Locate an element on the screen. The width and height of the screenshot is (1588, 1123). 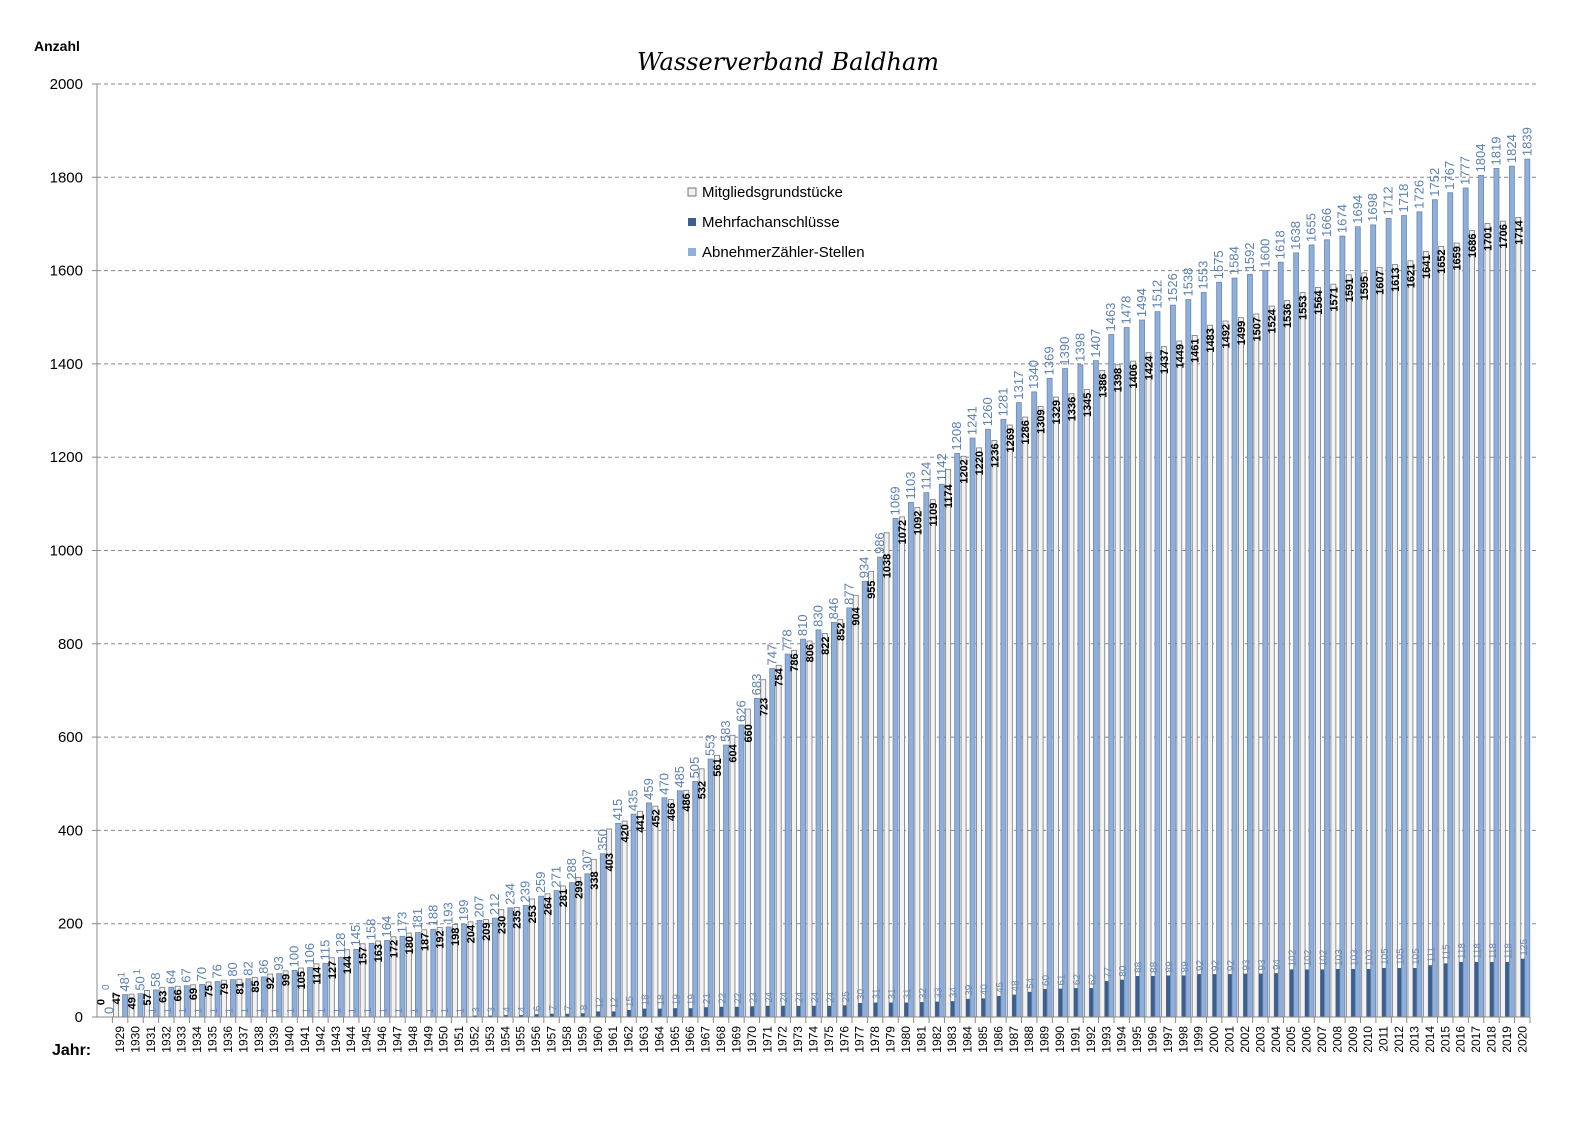
data-label: 1174 is located at coordinates (949, 495).